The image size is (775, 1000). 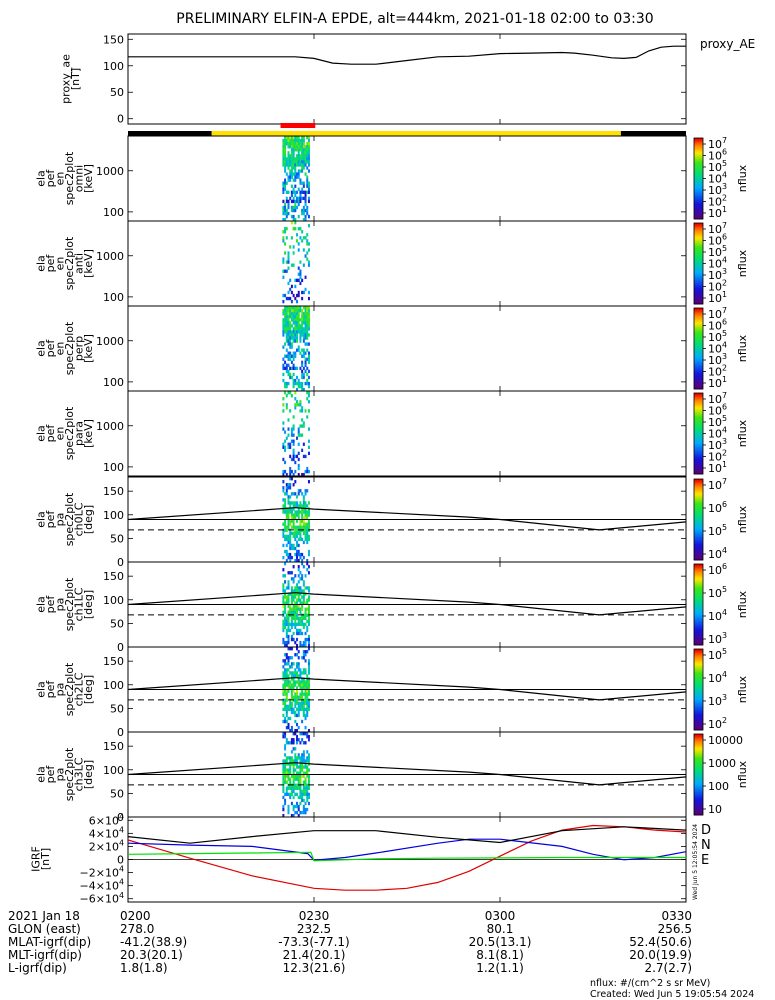 What do you see at coordinates (717, 654) in the screenshot?
I see `colorbar-tick-label: 105` at bounding box center [717, 654].